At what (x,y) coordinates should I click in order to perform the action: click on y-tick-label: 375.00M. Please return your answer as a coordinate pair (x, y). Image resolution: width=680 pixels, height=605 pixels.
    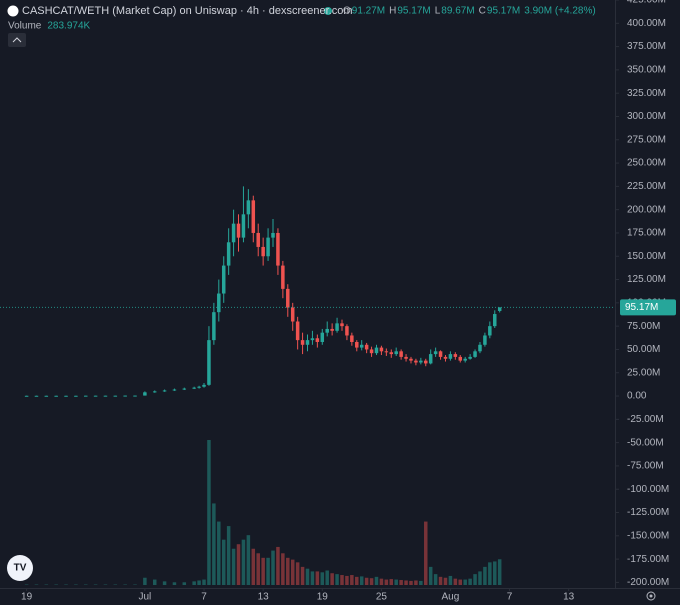
    Looking at the image, I should click on (646, 46).